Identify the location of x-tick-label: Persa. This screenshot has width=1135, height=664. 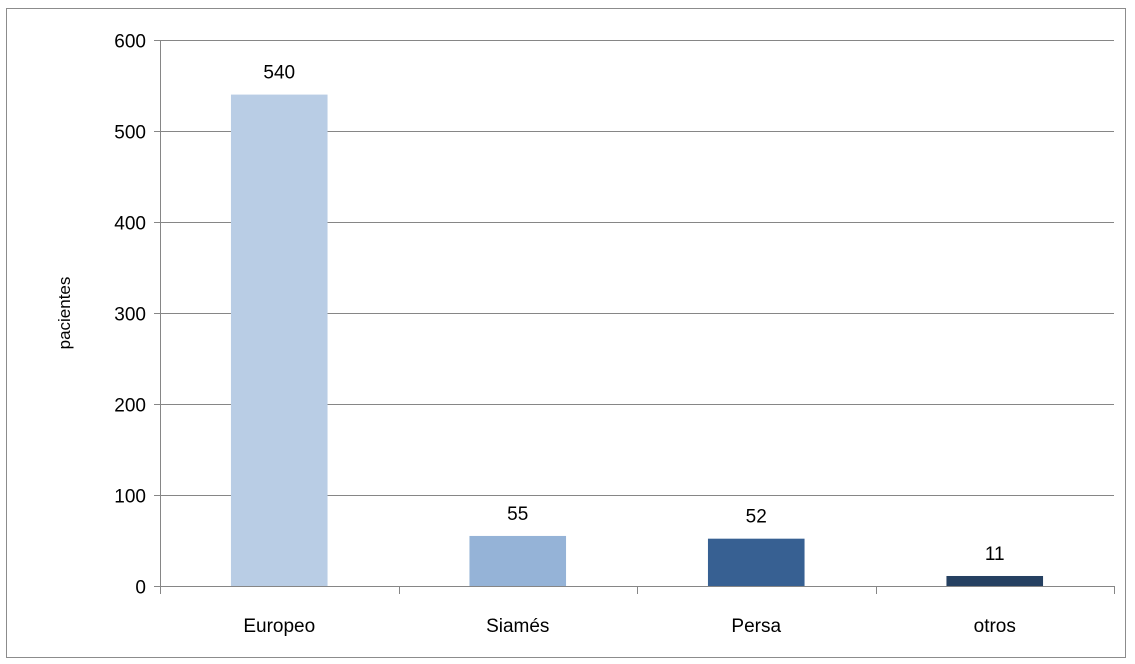
(756, 626).